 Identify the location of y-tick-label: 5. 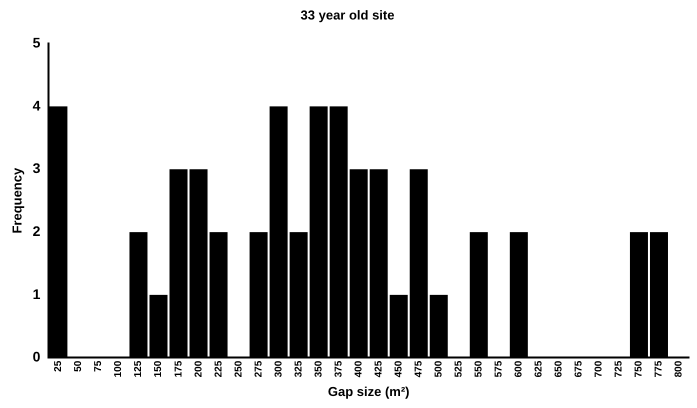
(36, 42).